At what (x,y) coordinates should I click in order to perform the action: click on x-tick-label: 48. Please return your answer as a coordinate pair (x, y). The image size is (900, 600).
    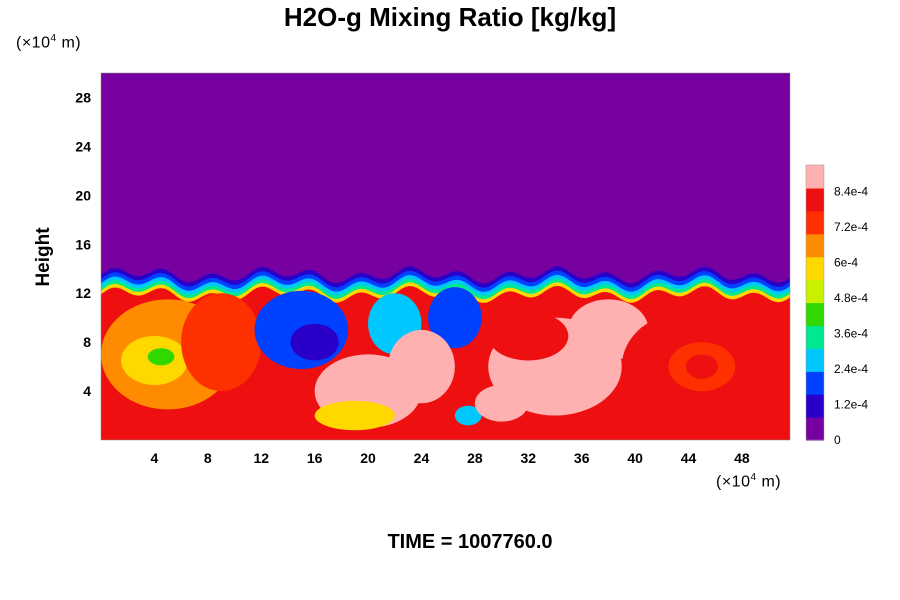
    Looking at the image, I should click on (742, 458).